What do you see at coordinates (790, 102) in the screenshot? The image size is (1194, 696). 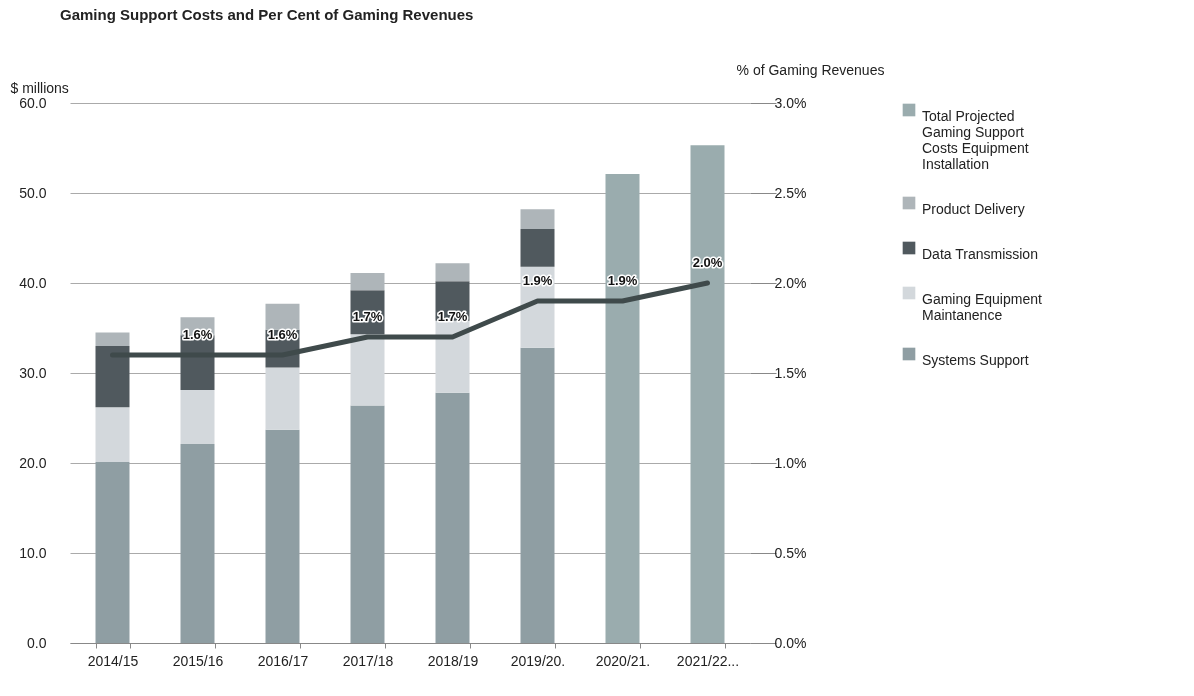 I see `y2-tick-label: 3.0%` at bounding box center [790, 102].